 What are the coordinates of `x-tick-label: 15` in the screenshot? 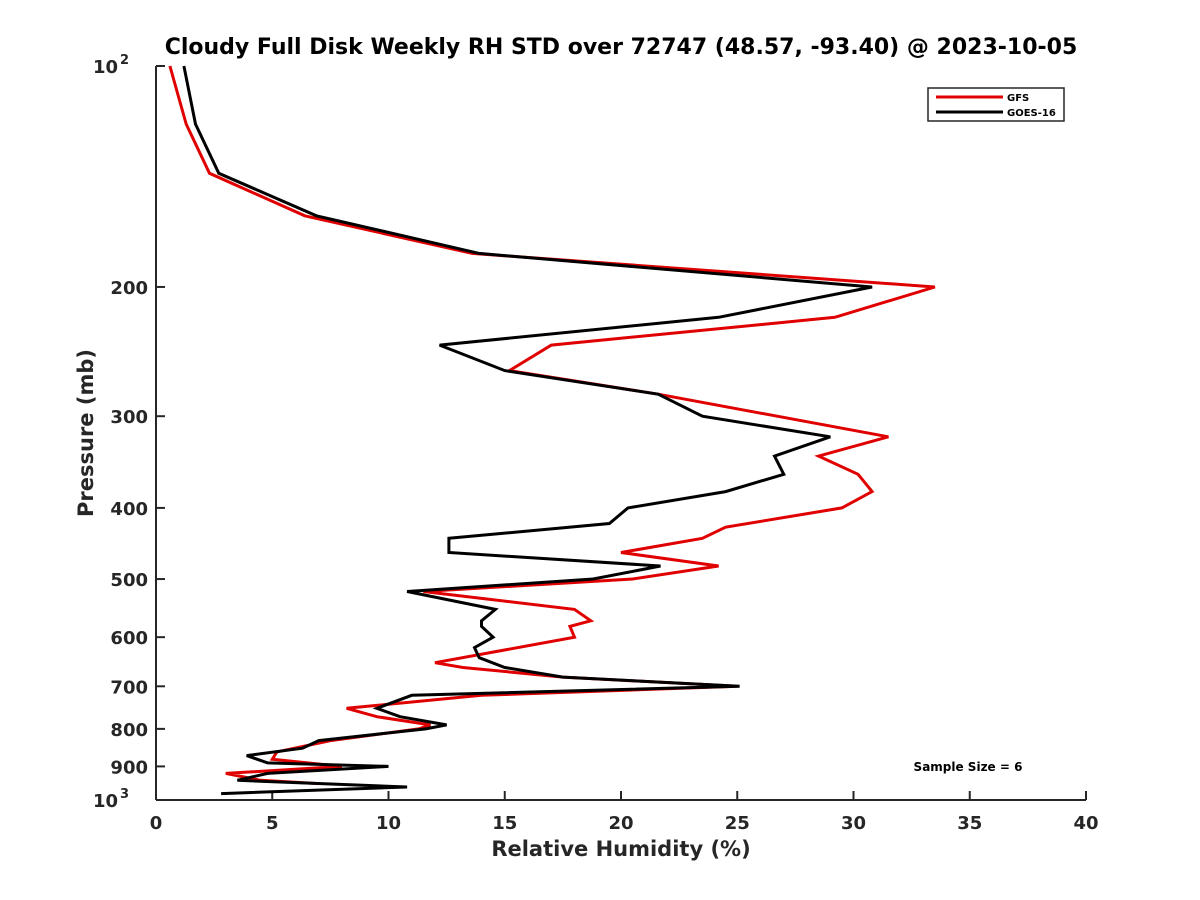 It's located at (504, 823).